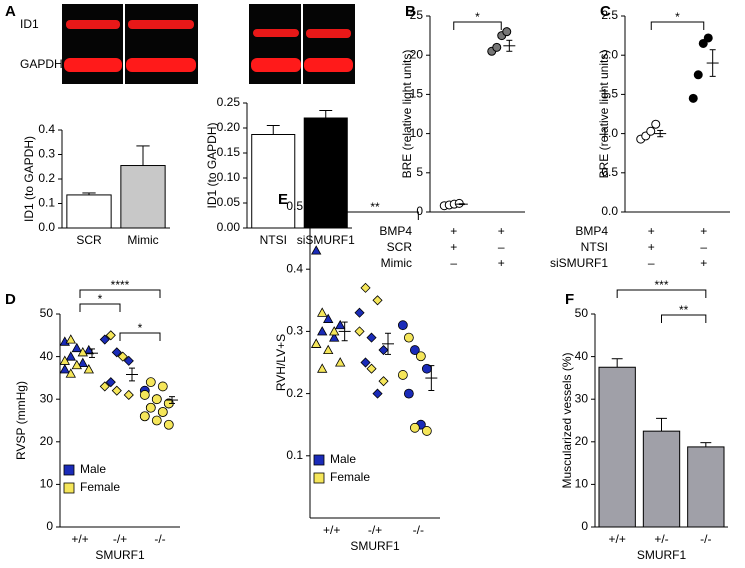  I want to click on y-tick-label: 1.5, so click(609, 94).